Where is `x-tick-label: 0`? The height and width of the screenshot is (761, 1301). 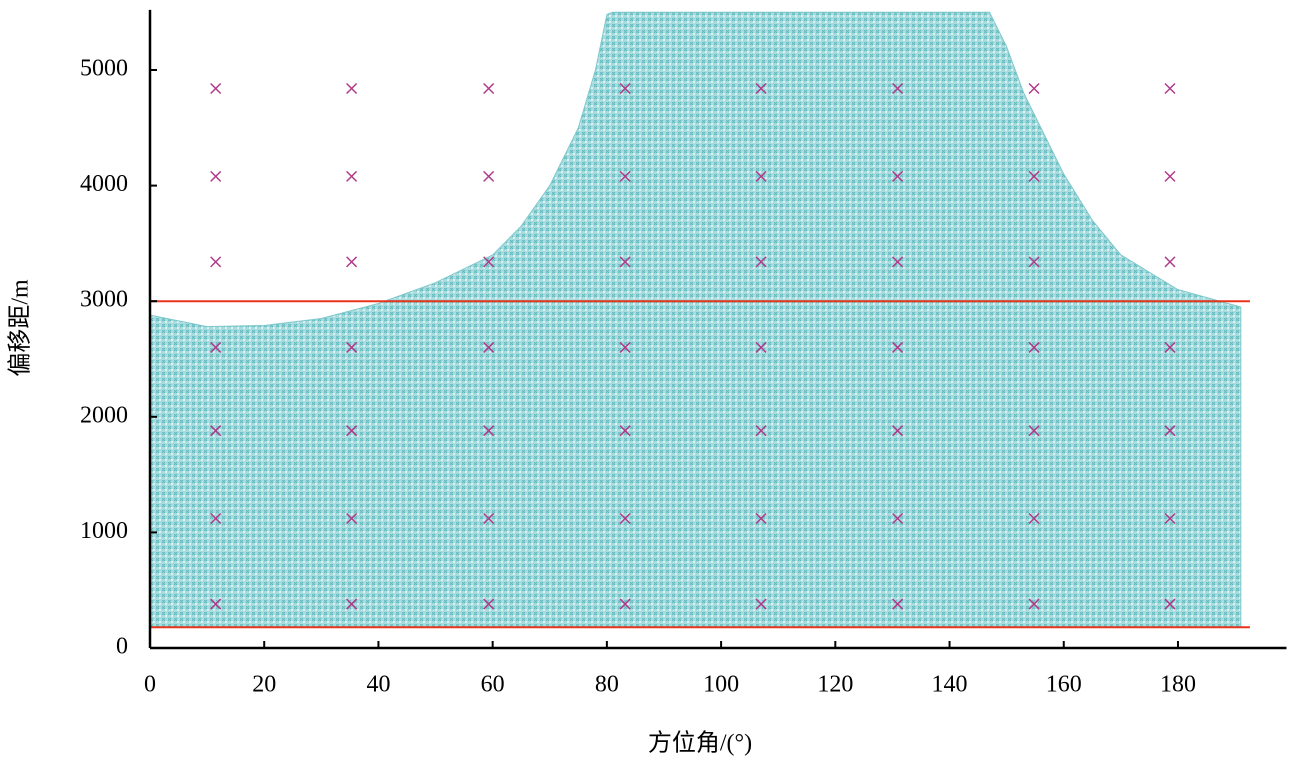 x-tick-label: 0 is located at coordinates (150, 685).